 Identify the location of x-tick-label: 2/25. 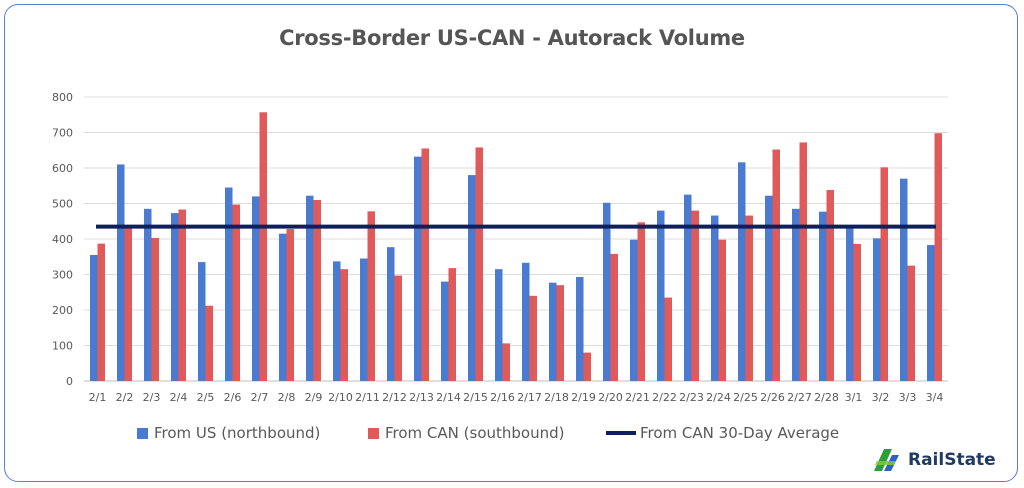
(745, 397).